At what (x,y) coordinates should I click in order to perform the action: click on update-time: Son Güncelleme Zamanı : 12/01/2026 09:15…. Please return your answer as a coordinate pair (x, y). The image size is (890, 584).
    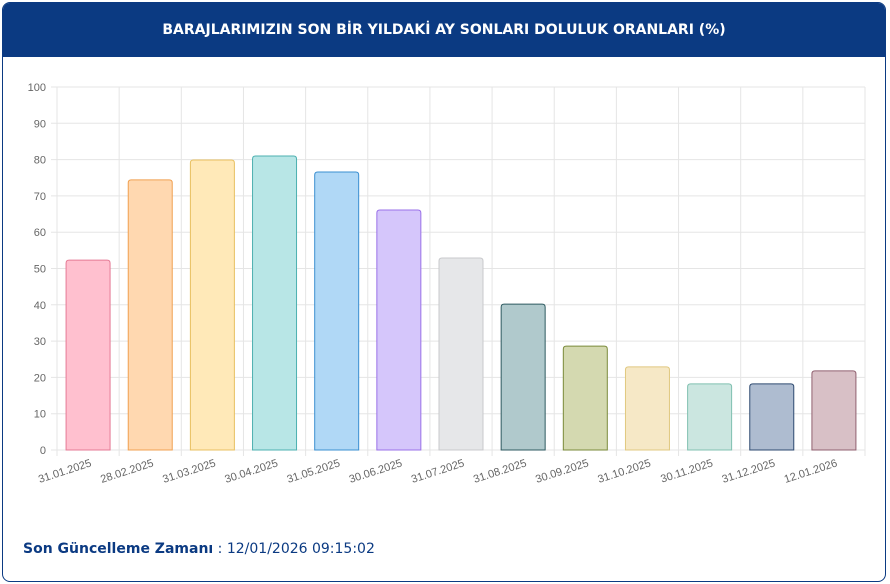
    Looking at the image, I should click on (199, 549).